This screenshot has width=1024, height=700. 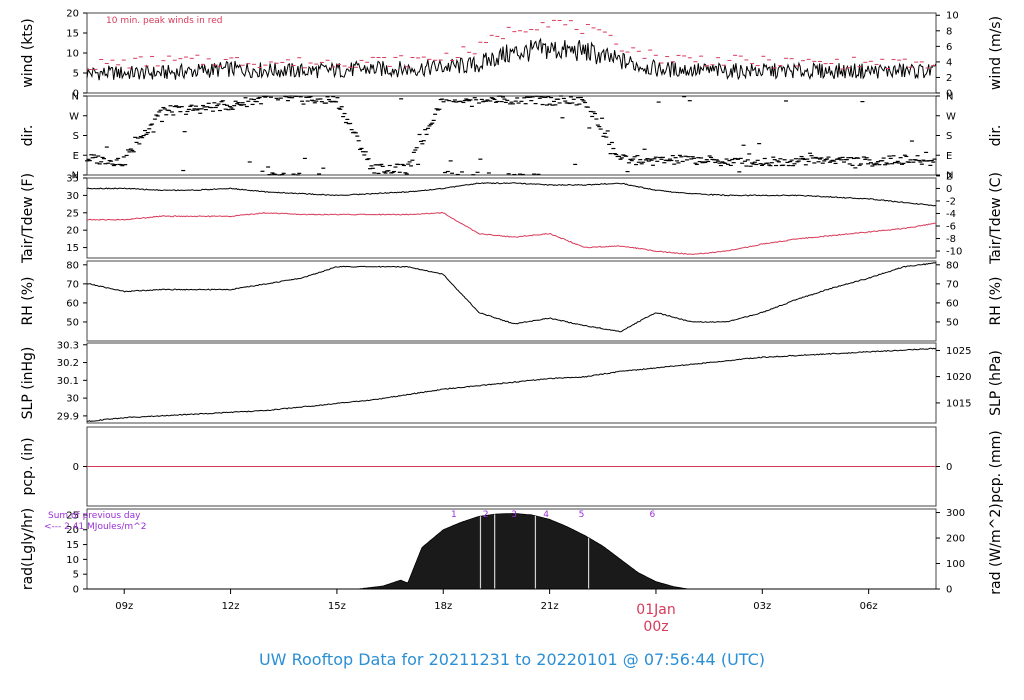 What do you see at coordinates (952, 265) in the screenshot?
I see `right-tick-label: 80` at bounding box center [952, 265].